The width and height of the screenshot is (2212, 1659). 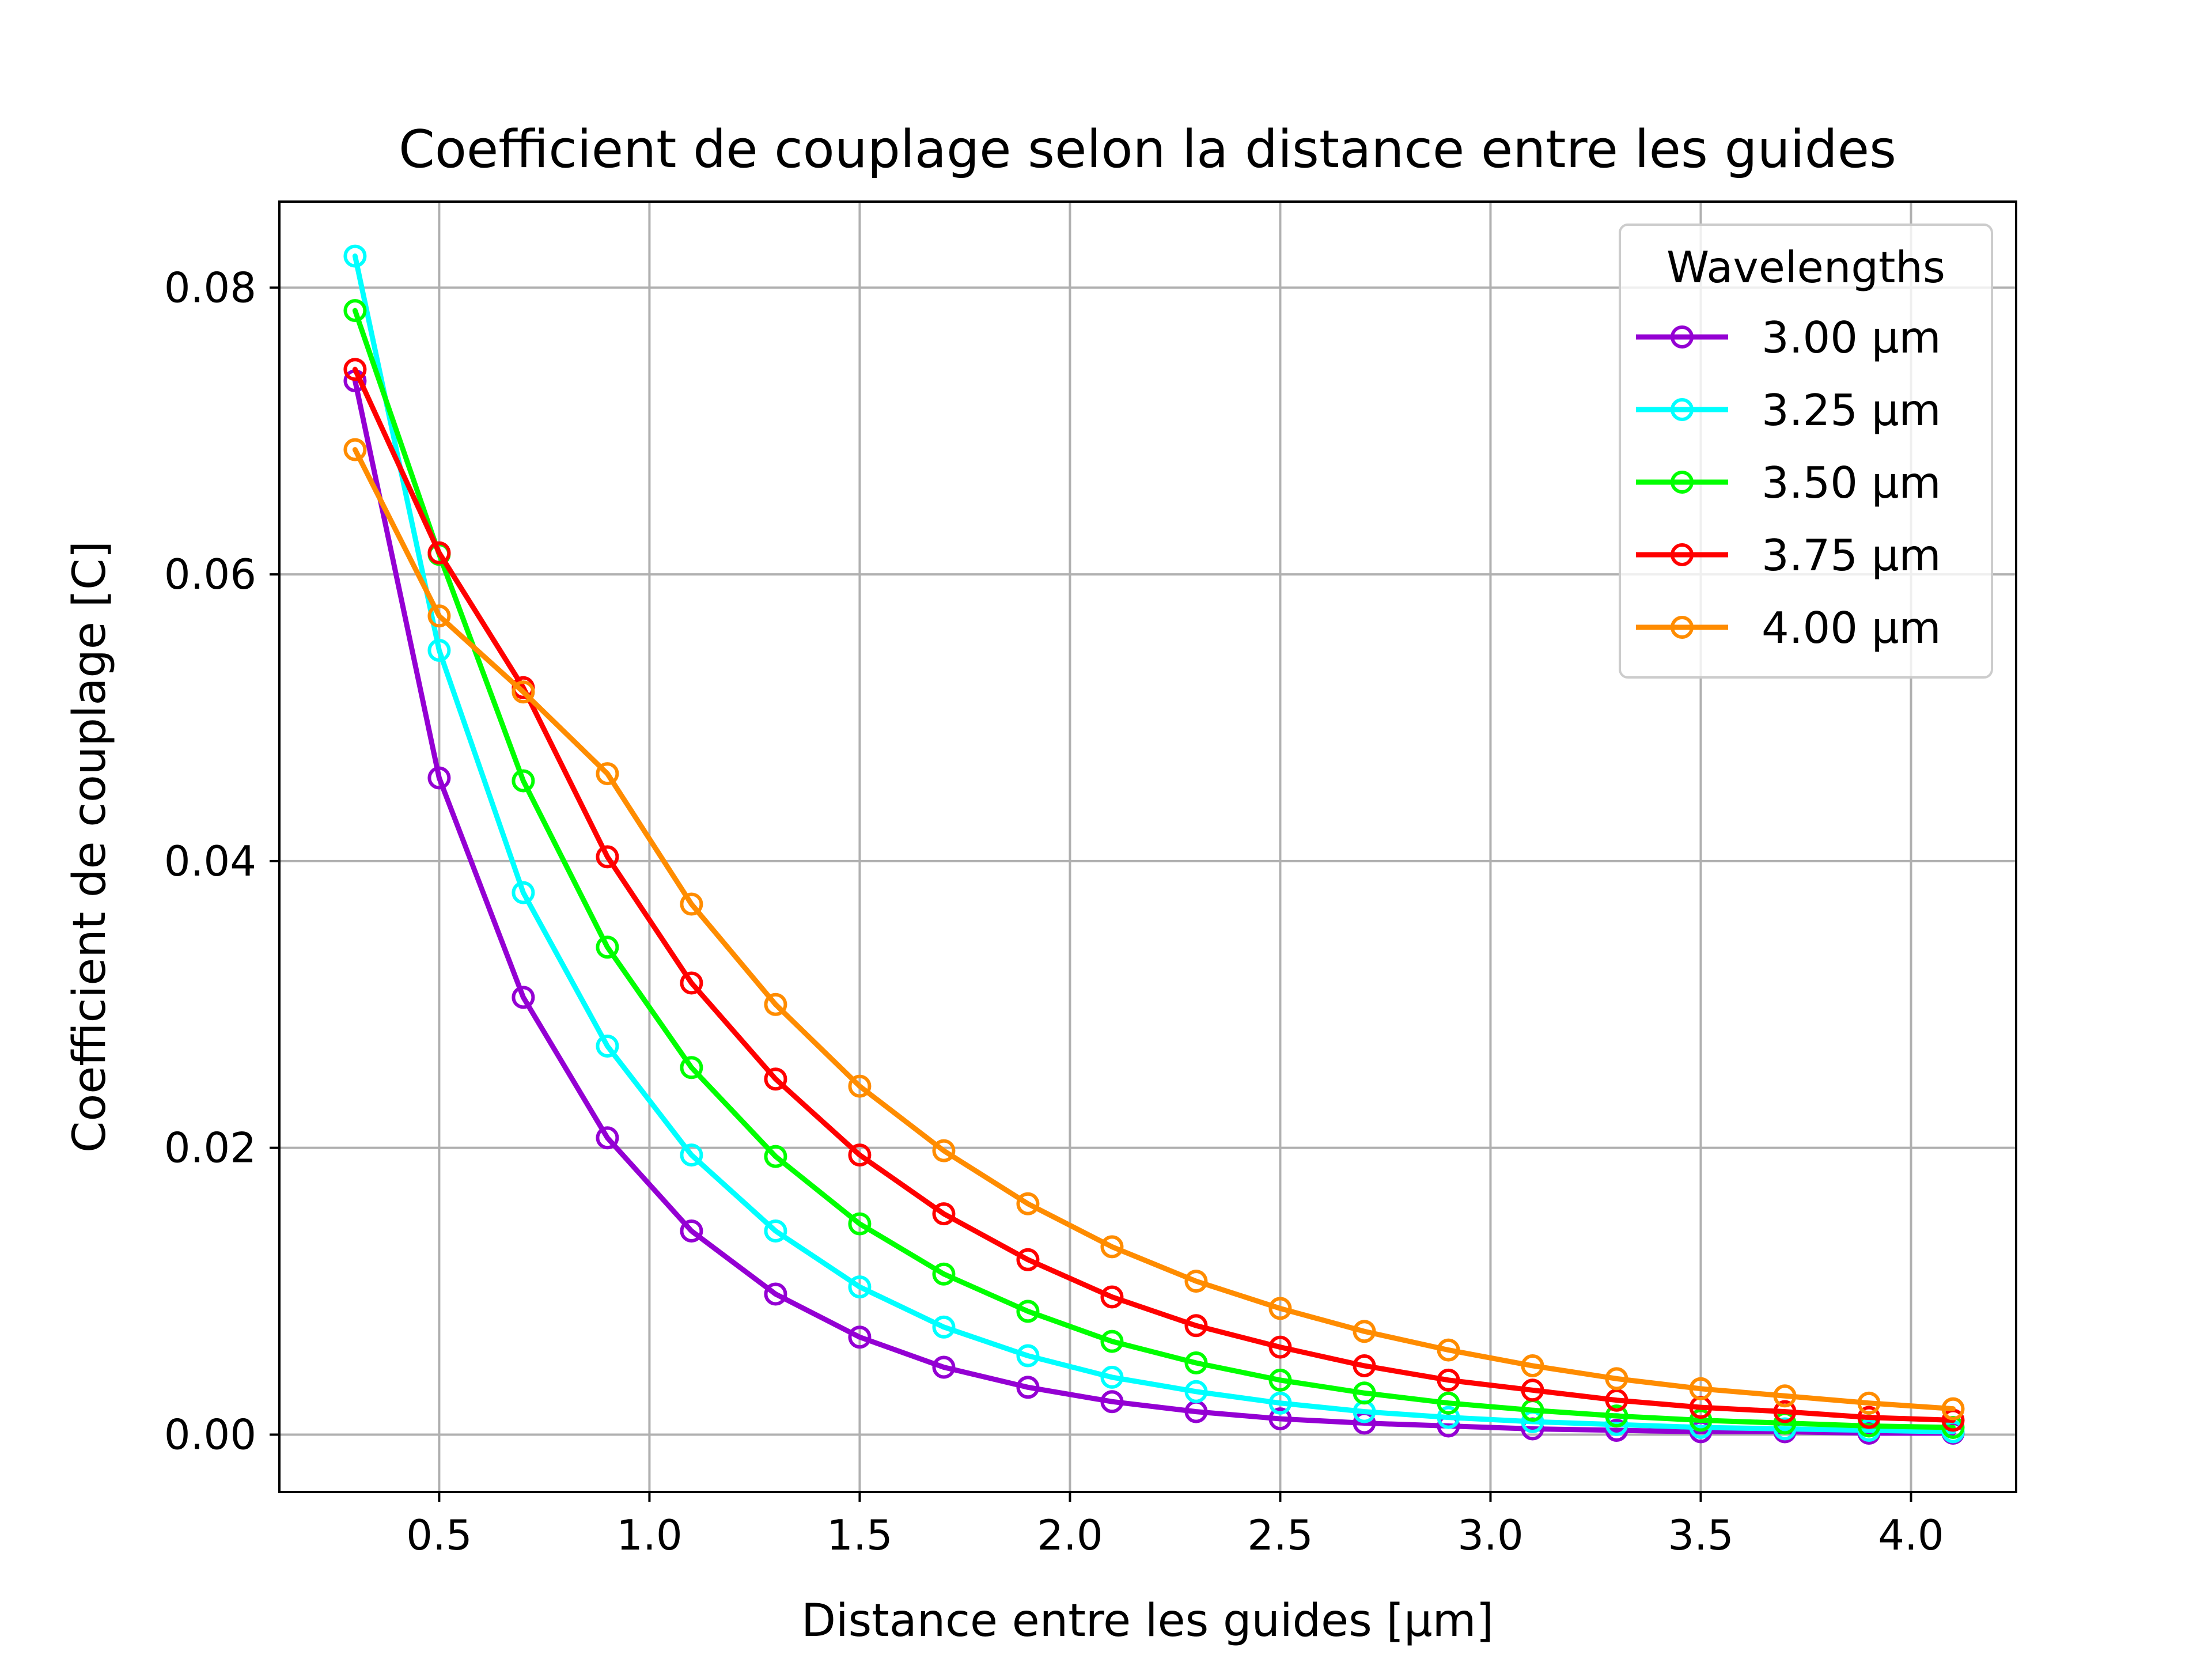 What do you see at coordinates (649, 1535) in the screenshot?
I see `x-tick-label: 1.0` at bounding box center [649, 1535].